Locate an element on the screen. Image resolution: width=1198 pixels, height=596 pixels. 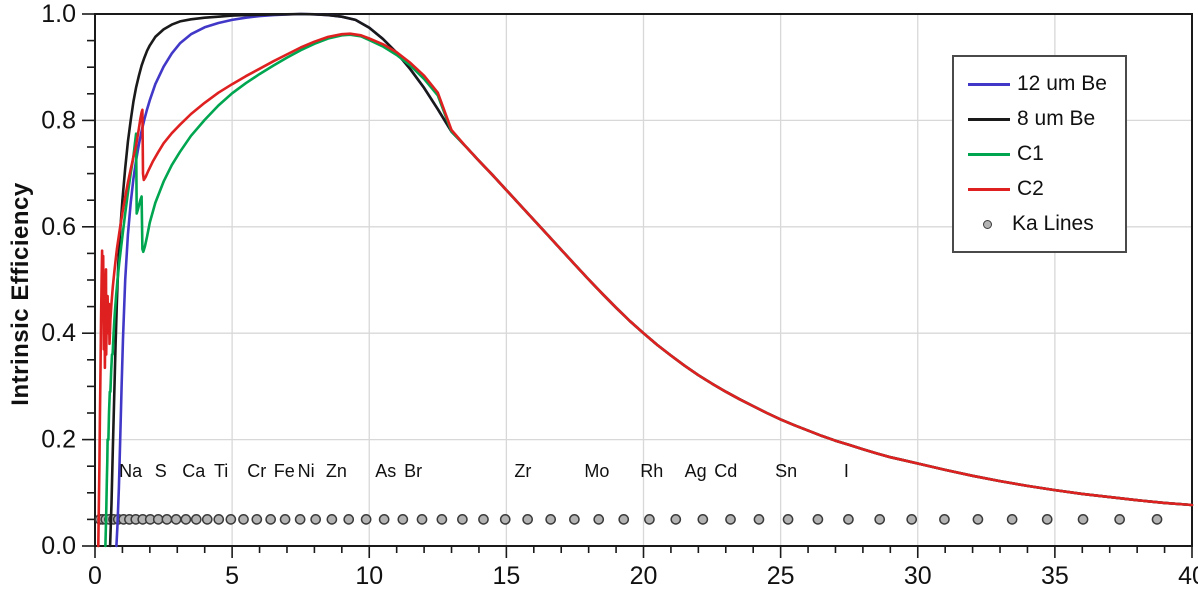
legend-entry-12um-be: 12 um Be is located at coordinates (1039, 84).